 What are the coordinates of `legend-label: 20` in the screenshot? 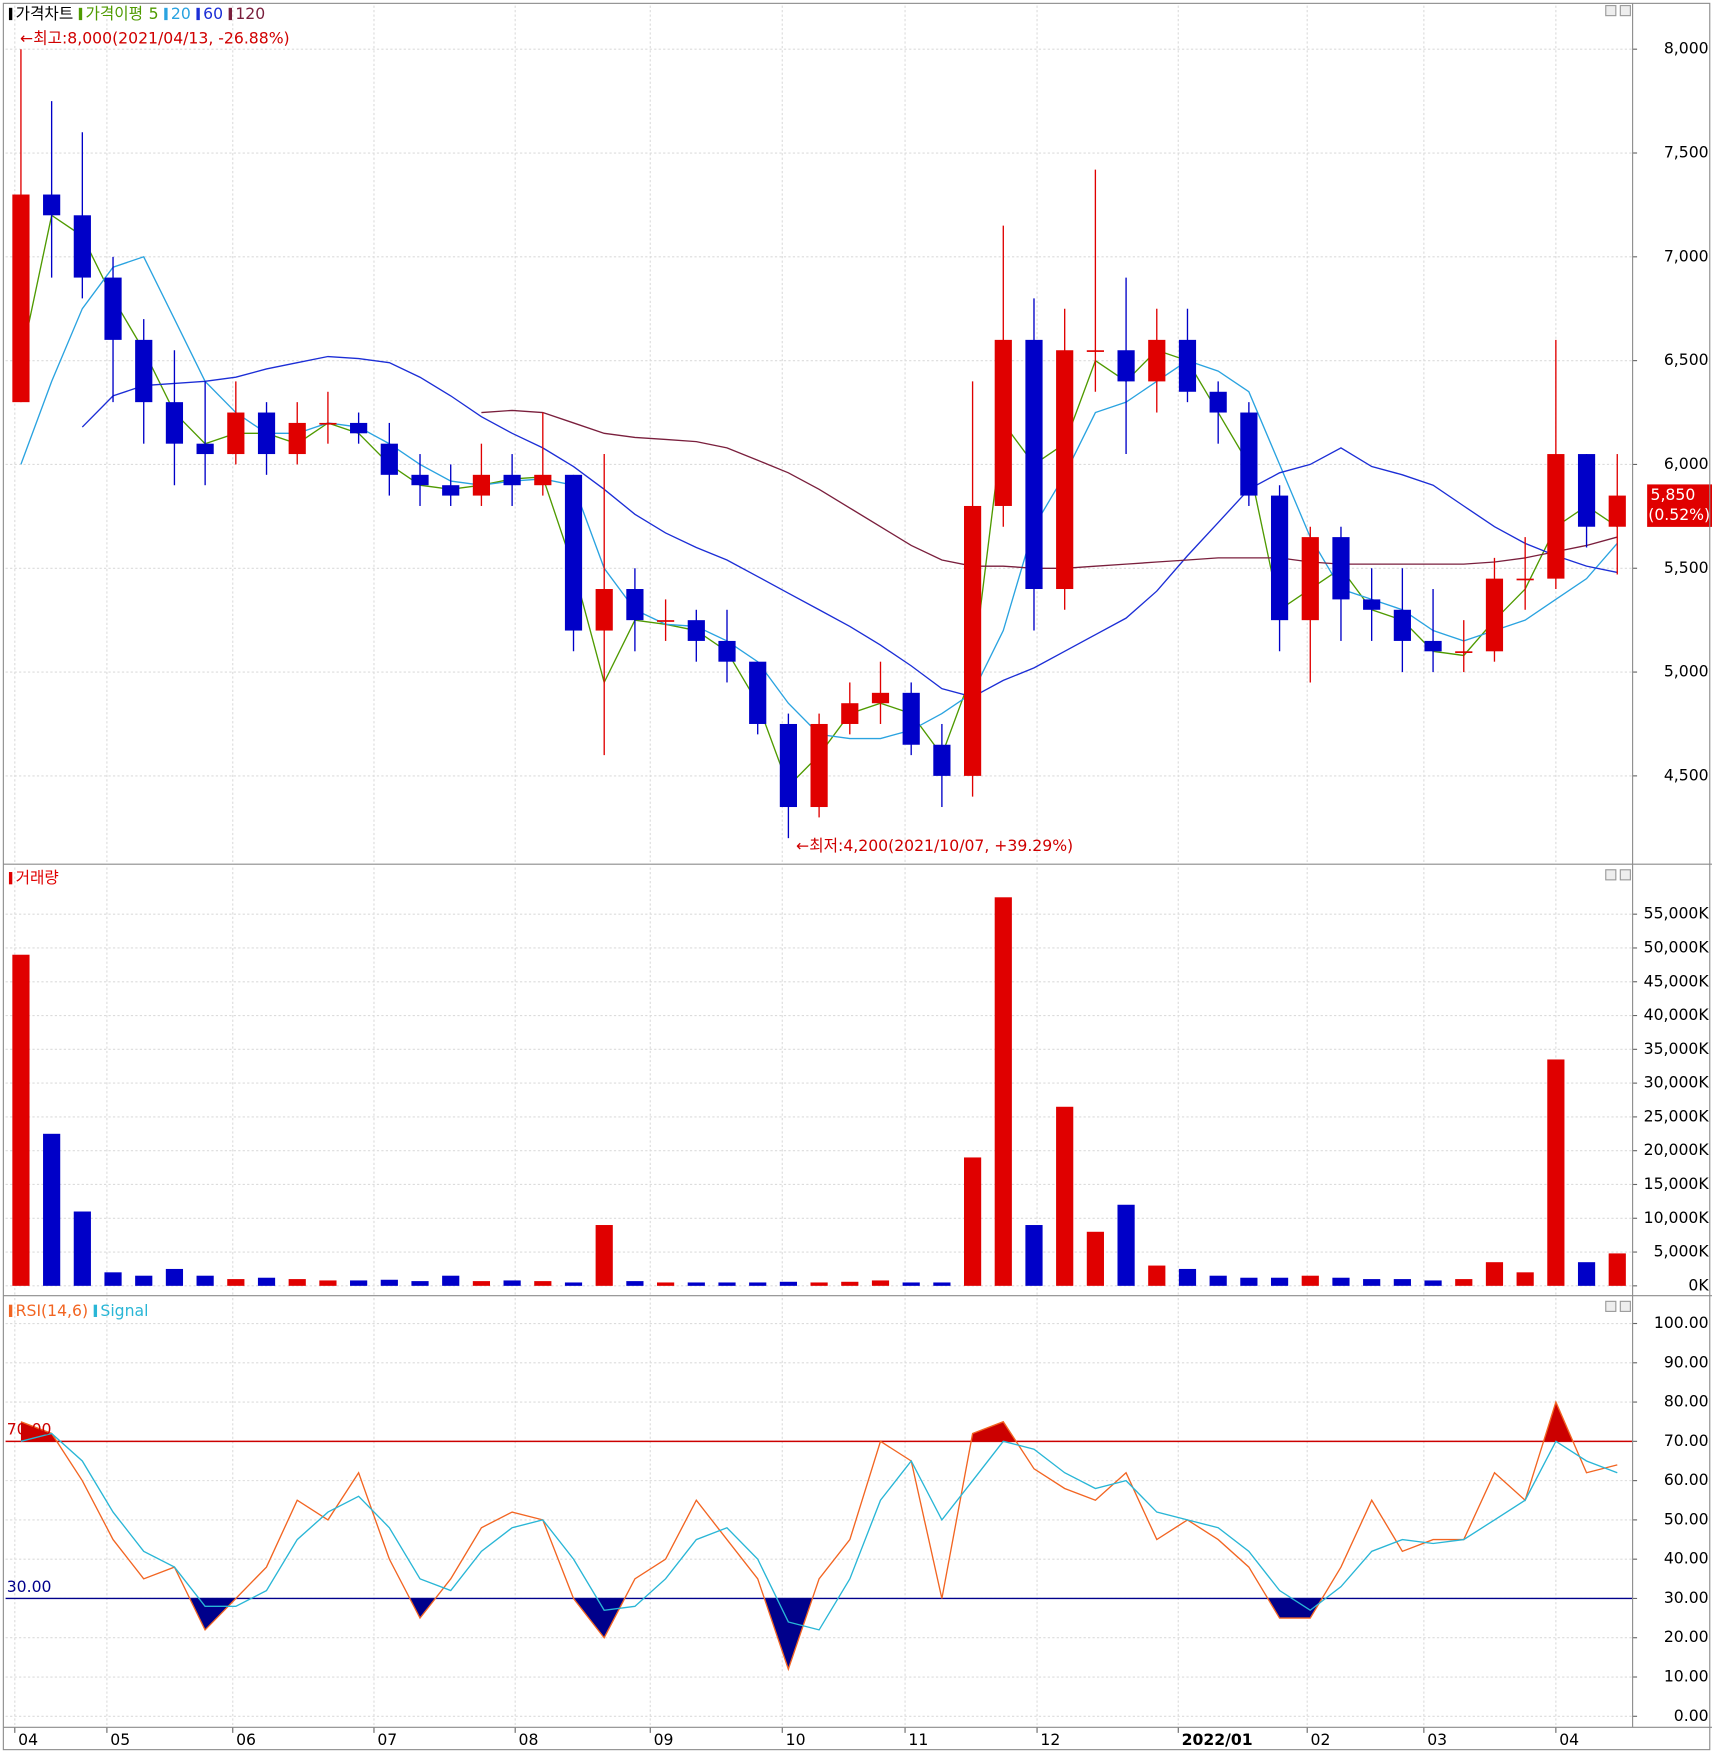 It's located at (181, 13).